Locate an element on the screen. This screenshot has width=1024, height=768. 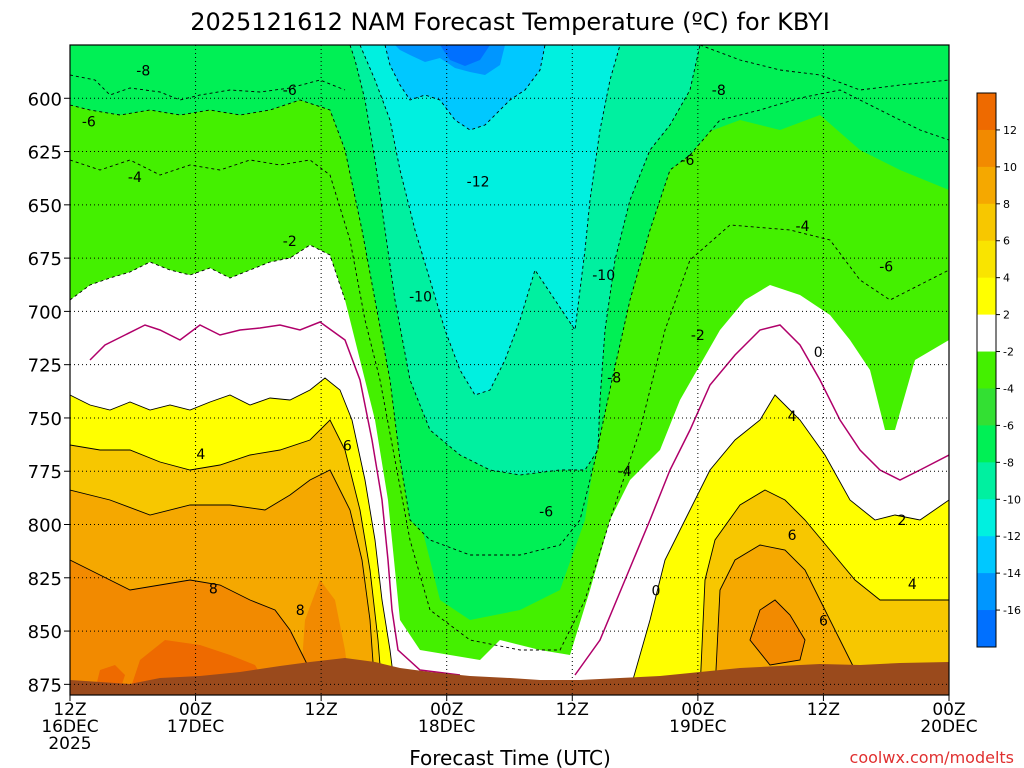
band-minus16 is located at coordinates (465, 55).